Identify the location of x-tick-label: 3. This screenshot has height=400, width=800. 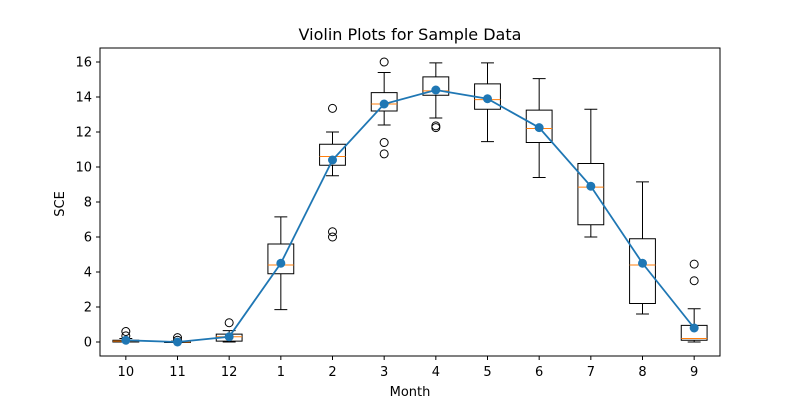
(384, 372).